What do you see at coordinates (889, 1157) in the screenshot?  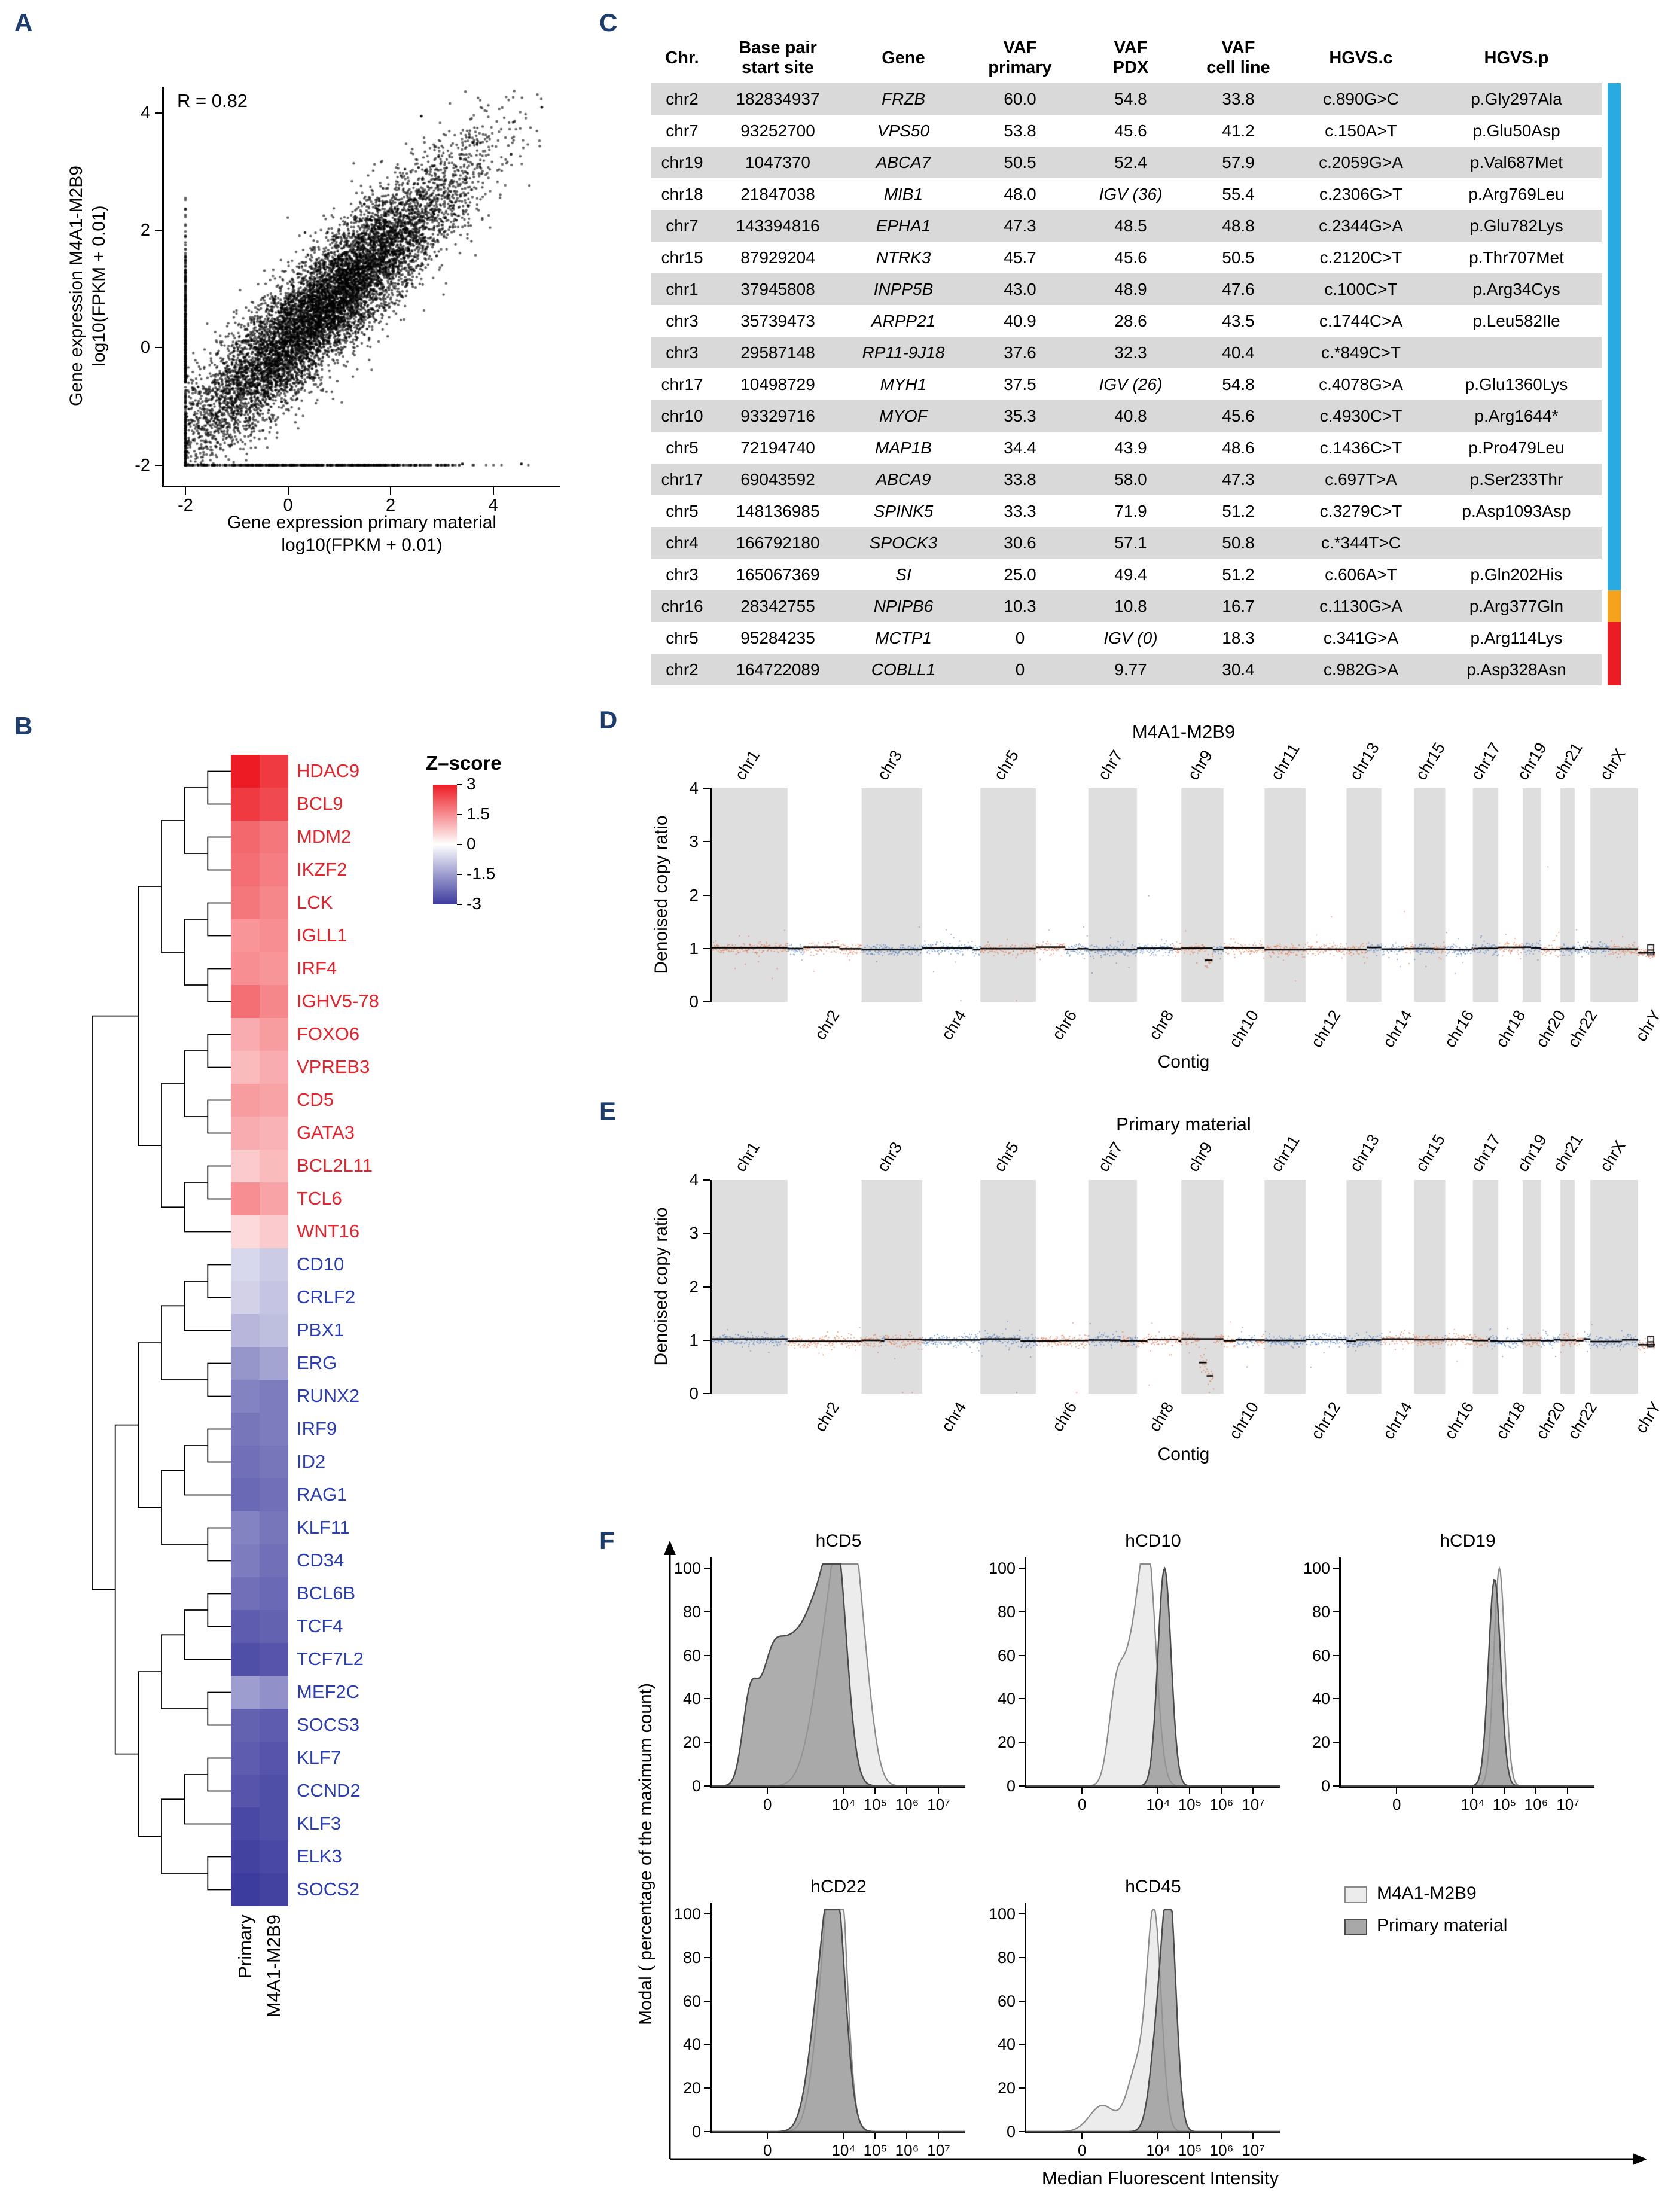 I see `chr-label-text: chr3` at bounding box center [889, 1157].